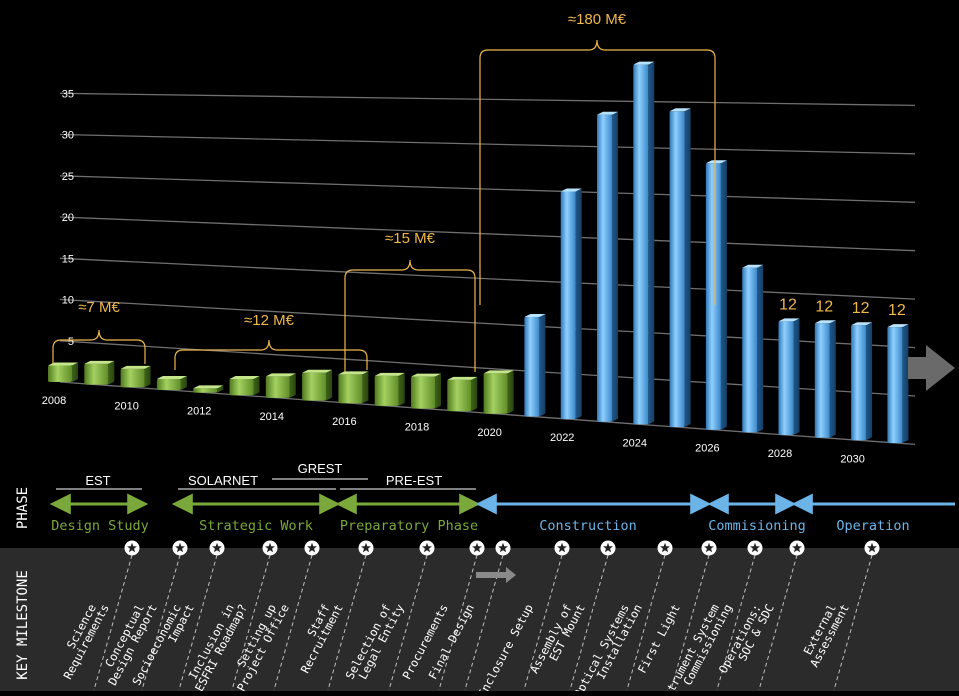 This screenshot has width=959, height=696. What do you see at coordinates (462, 394) in the screenshot?
I see `bar-2019` at bounding box center [462, 394].